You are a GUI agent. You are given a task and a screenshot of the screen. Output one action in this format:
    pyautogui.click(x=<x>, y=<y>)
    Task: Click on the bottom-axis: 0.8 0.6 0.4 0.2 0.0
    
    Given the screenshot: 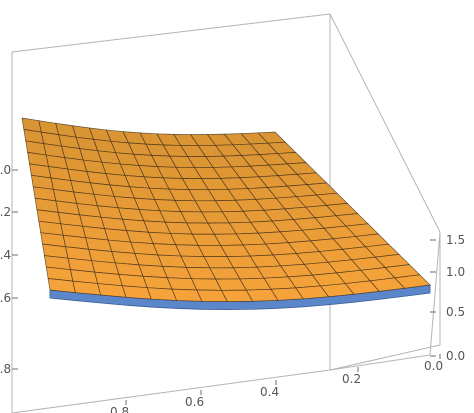 What is the action you would take?
    pyautogui.click(x=276, y=383)
    